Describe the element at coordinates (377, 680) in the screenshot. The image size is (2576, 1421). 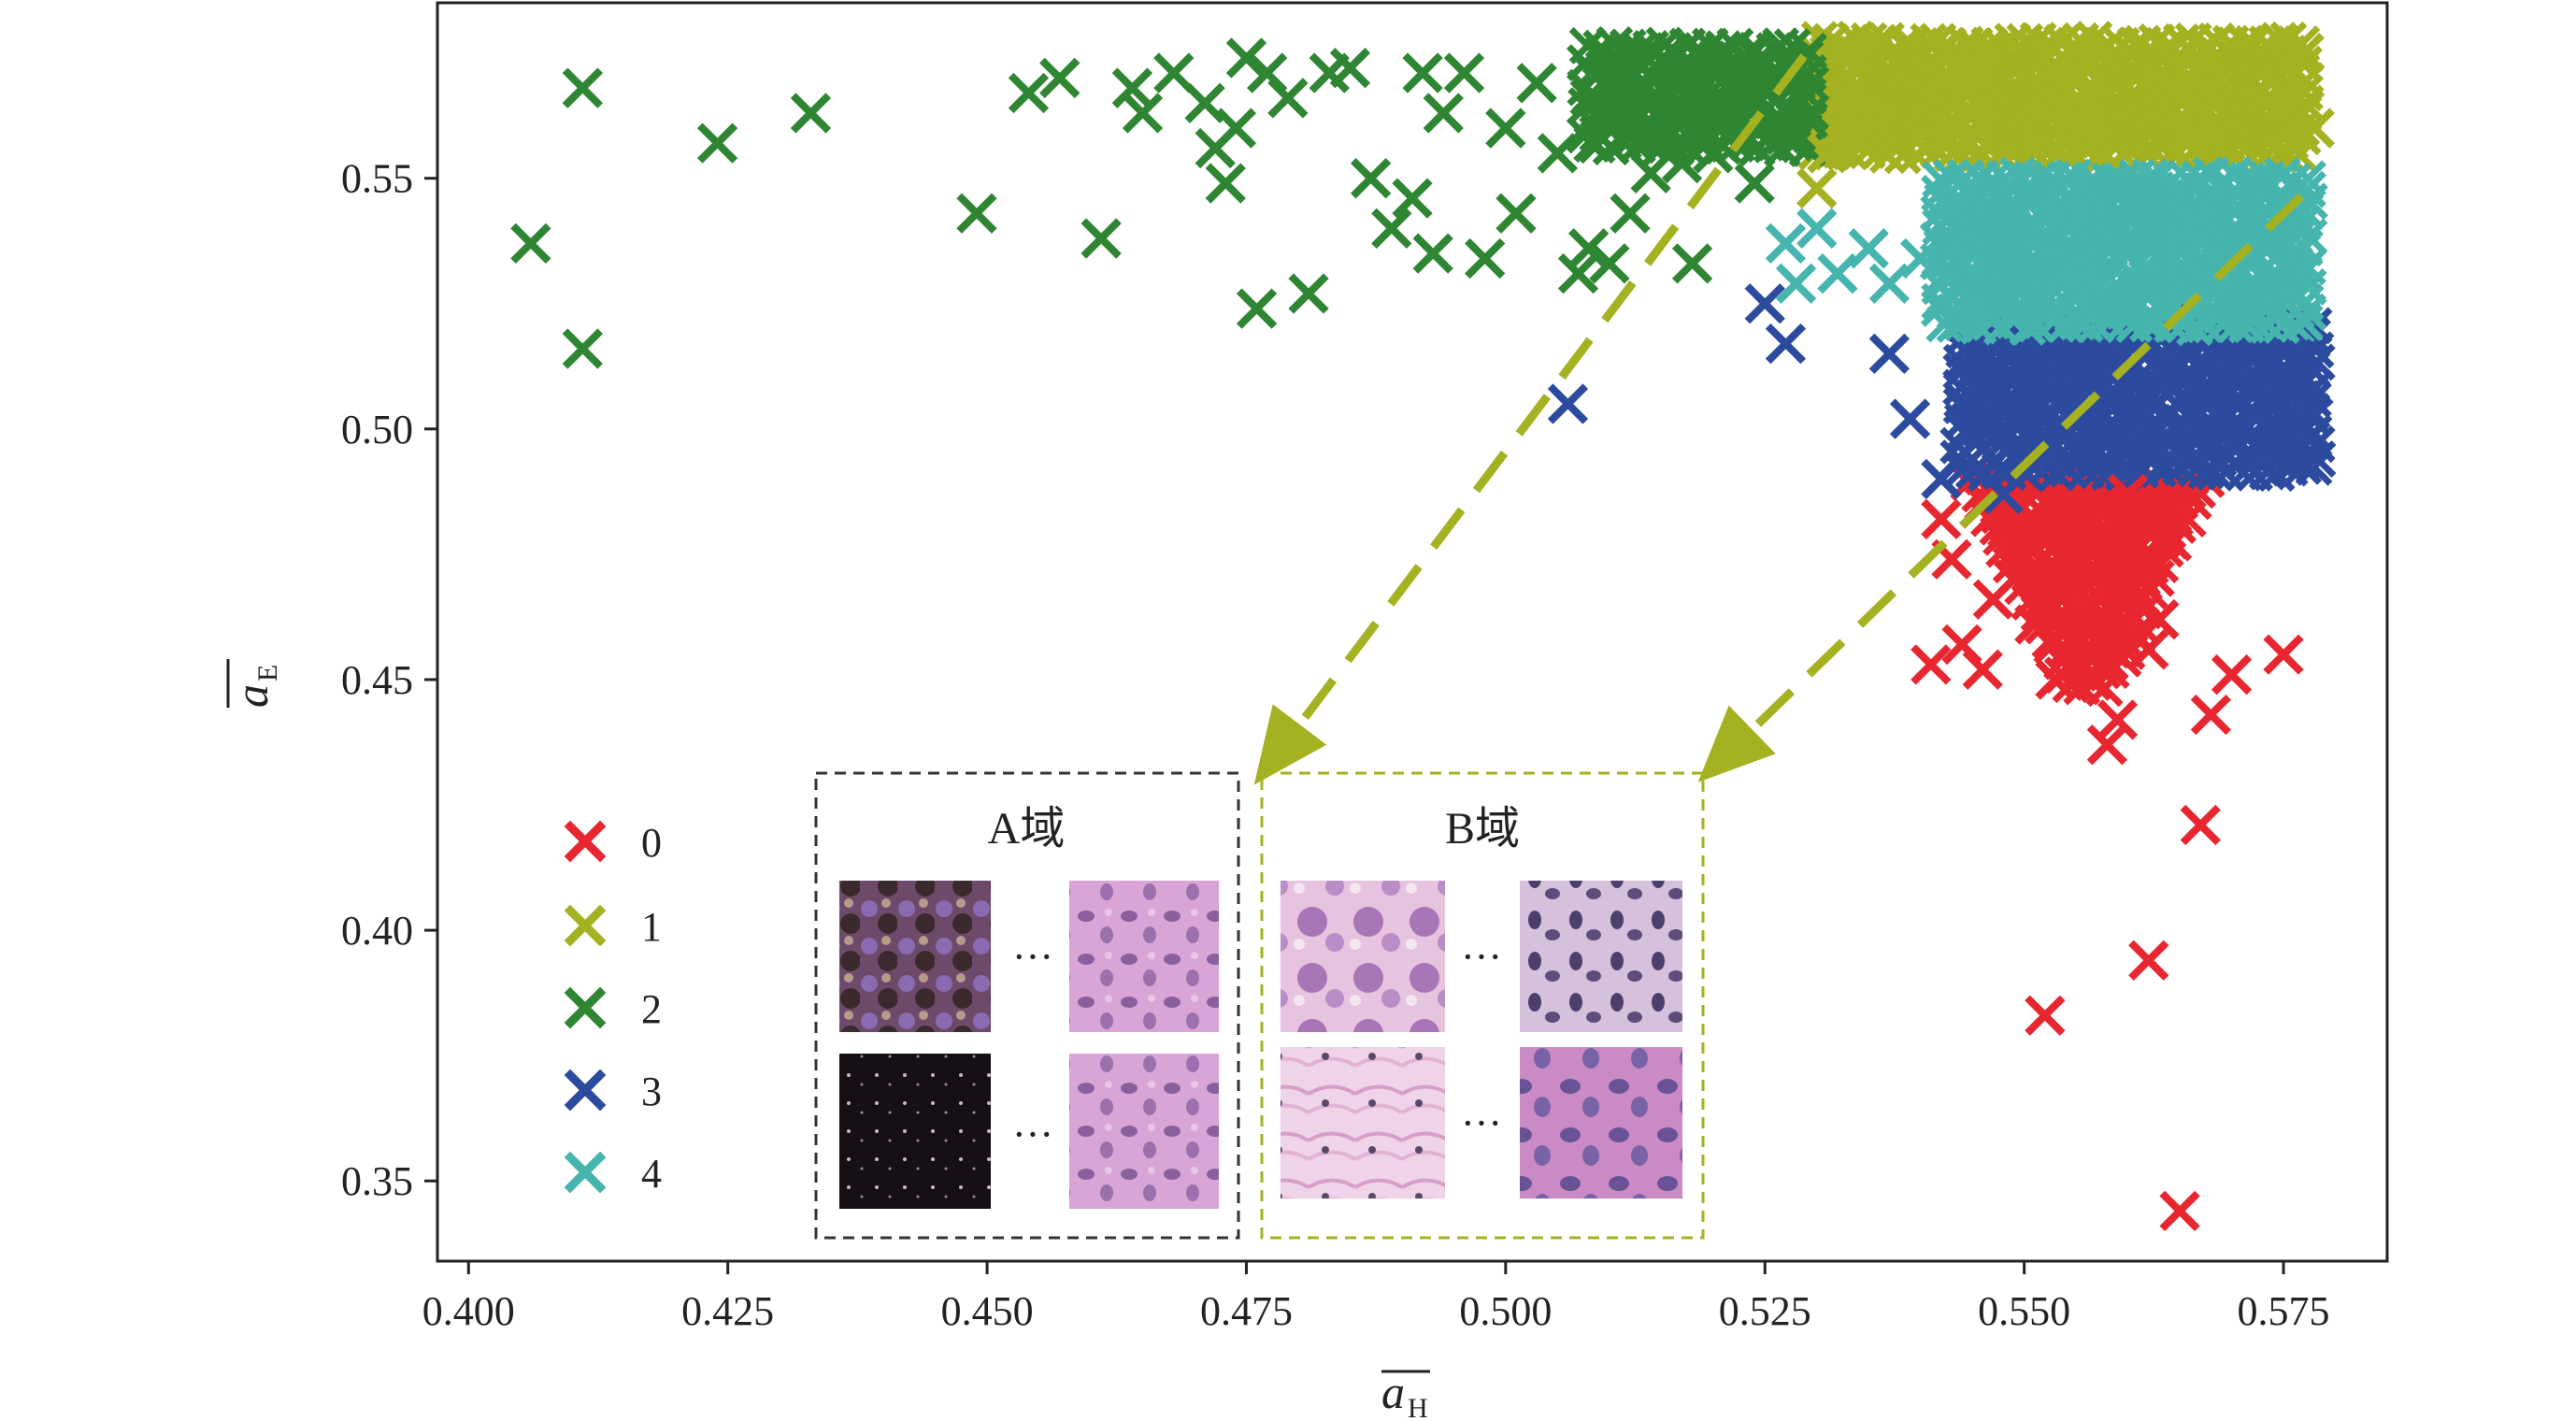
I see `y-tick-label: 0.45` at that location.